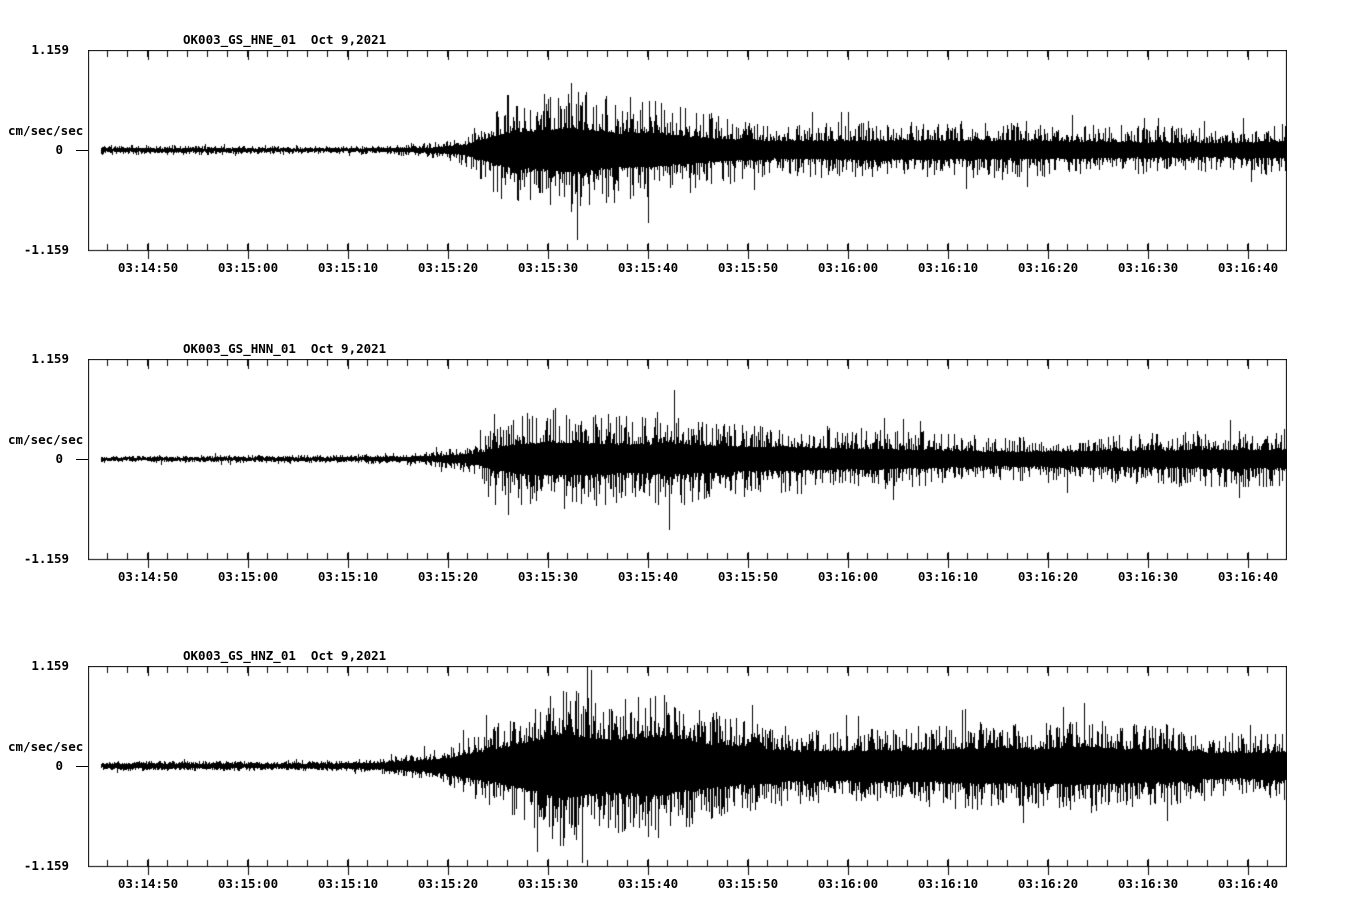  Describe the element at coordinates (285, 655) in the screenshot. I see `panel-title: OK003_GS_HNZ_01 Oct 9,2021` at that location.